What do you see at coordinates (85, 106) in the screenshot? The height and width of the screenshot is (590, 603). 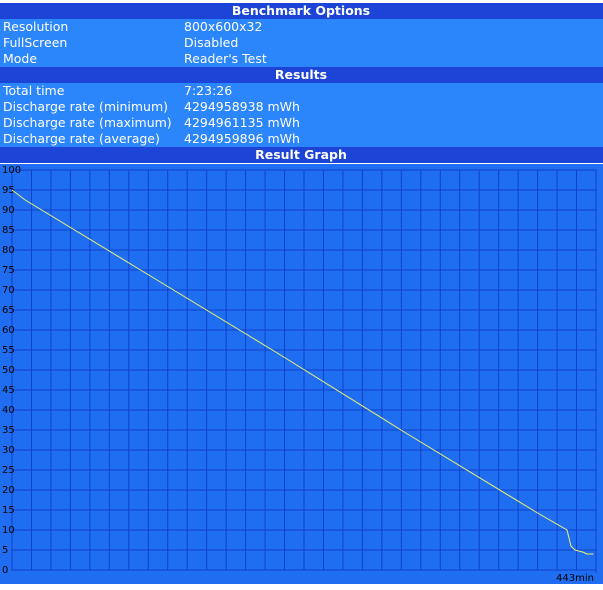 I see `row-label: Discharge rate (minimum)` at bounding box center [85, 106].